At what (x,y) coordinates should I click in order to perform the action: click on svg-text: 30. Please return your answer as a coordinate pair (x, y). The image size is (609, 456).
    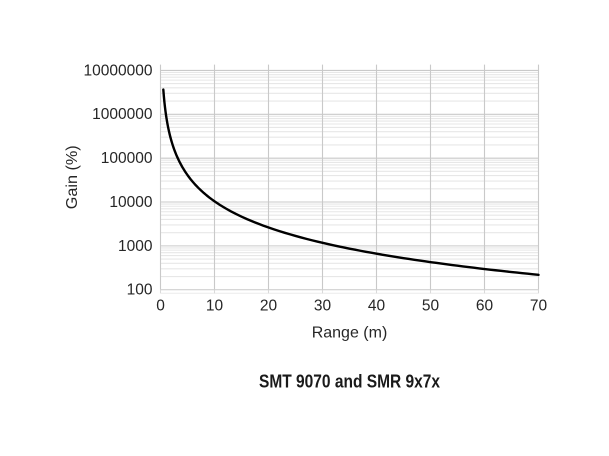
    Looking at the image, I should click on (323, 306).